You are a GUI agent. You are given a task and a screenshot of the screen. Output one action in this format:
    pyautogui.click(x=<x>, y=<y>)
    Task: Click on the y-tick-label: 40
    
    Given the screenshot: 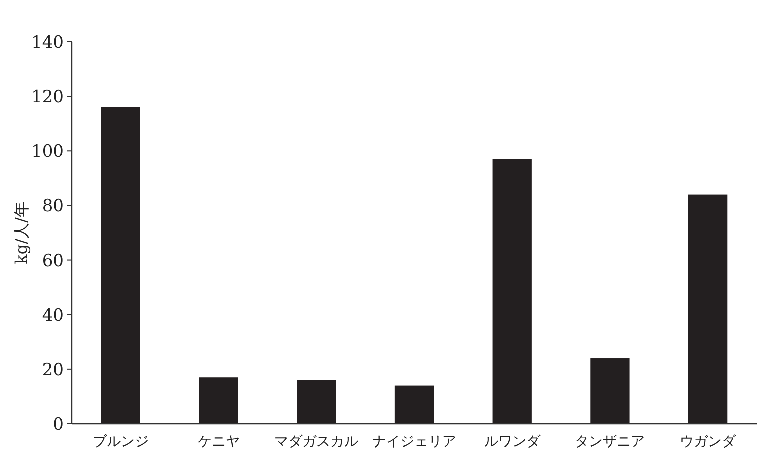 What is the action you would take?
    pyautogui.click(x=53, y=316)
    